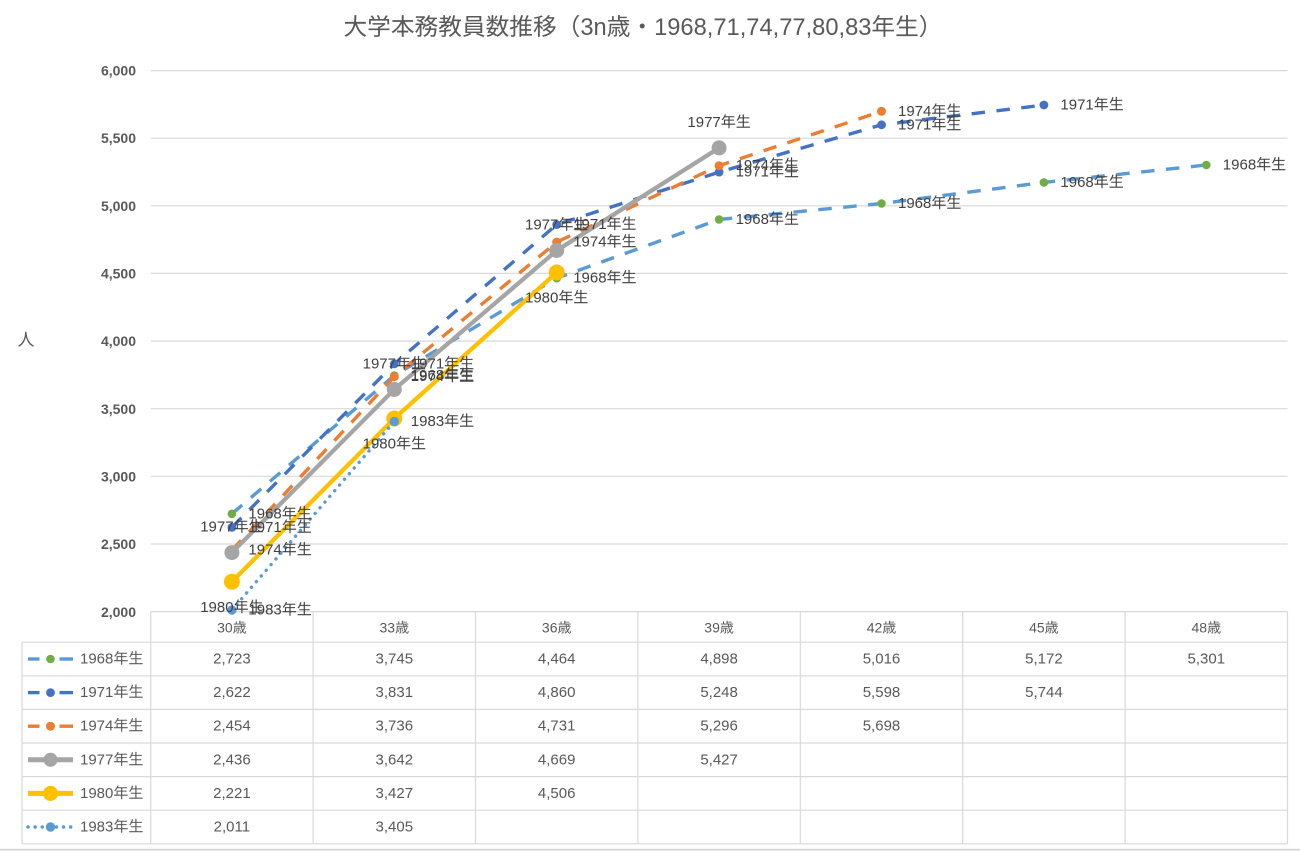 The height and width of the screenshot is (858, 1300). Describe the element at coordinates (26, 340) in the screenshot. I see `svg-text: 人` at that location.